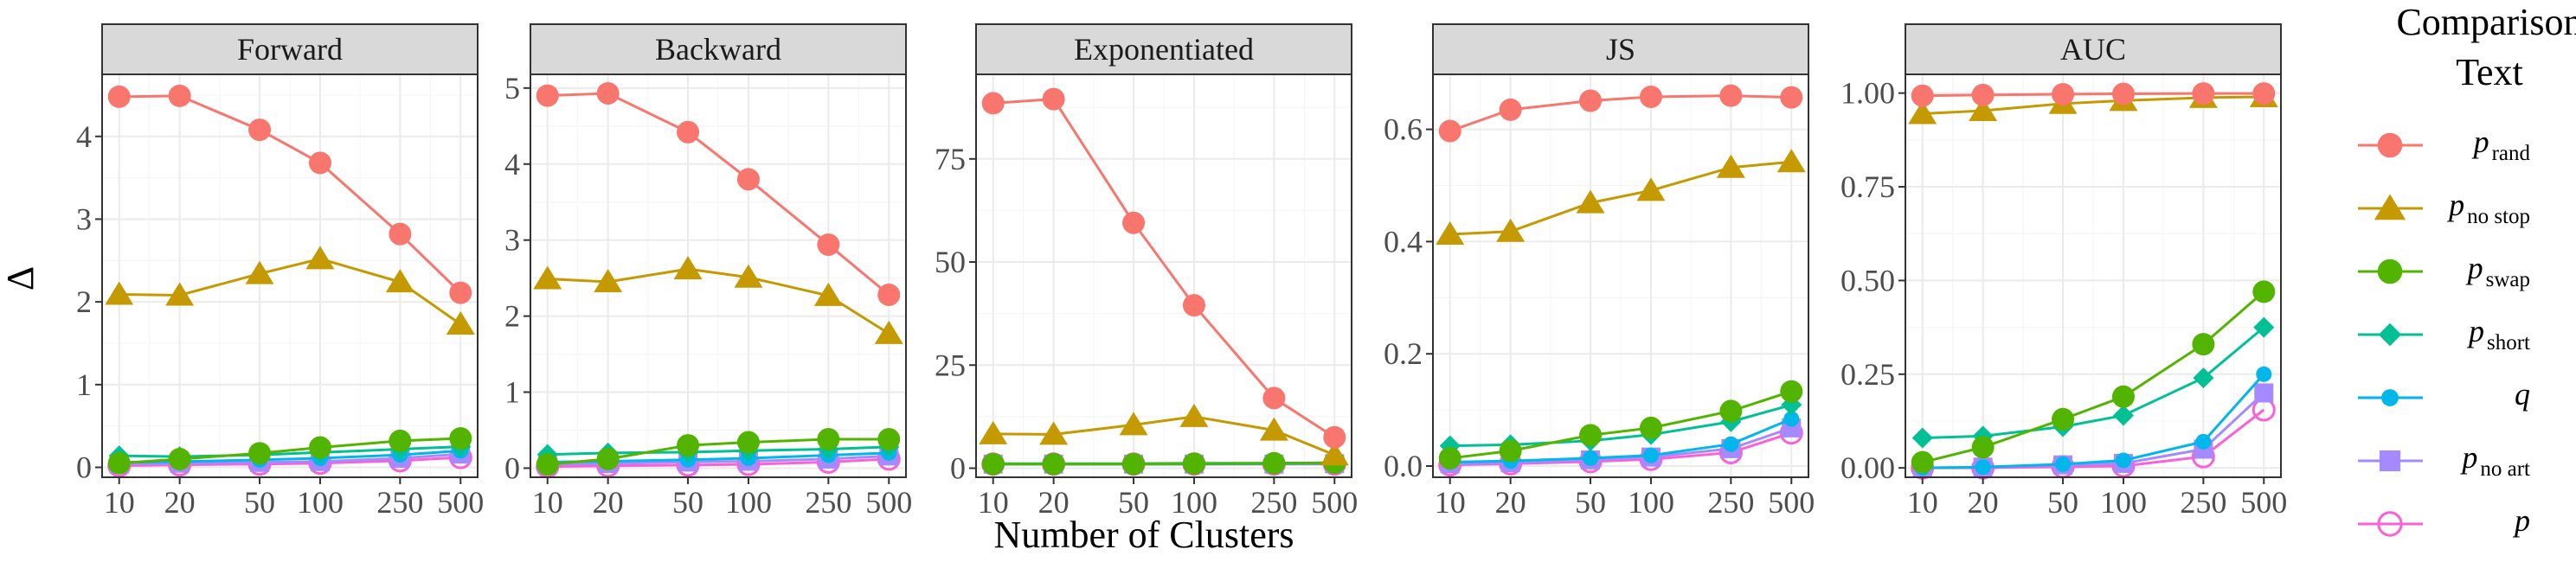 This screenshot has width=2576, height=562. I want to click on y-tick-label: 0.50, so click(1868, 280).